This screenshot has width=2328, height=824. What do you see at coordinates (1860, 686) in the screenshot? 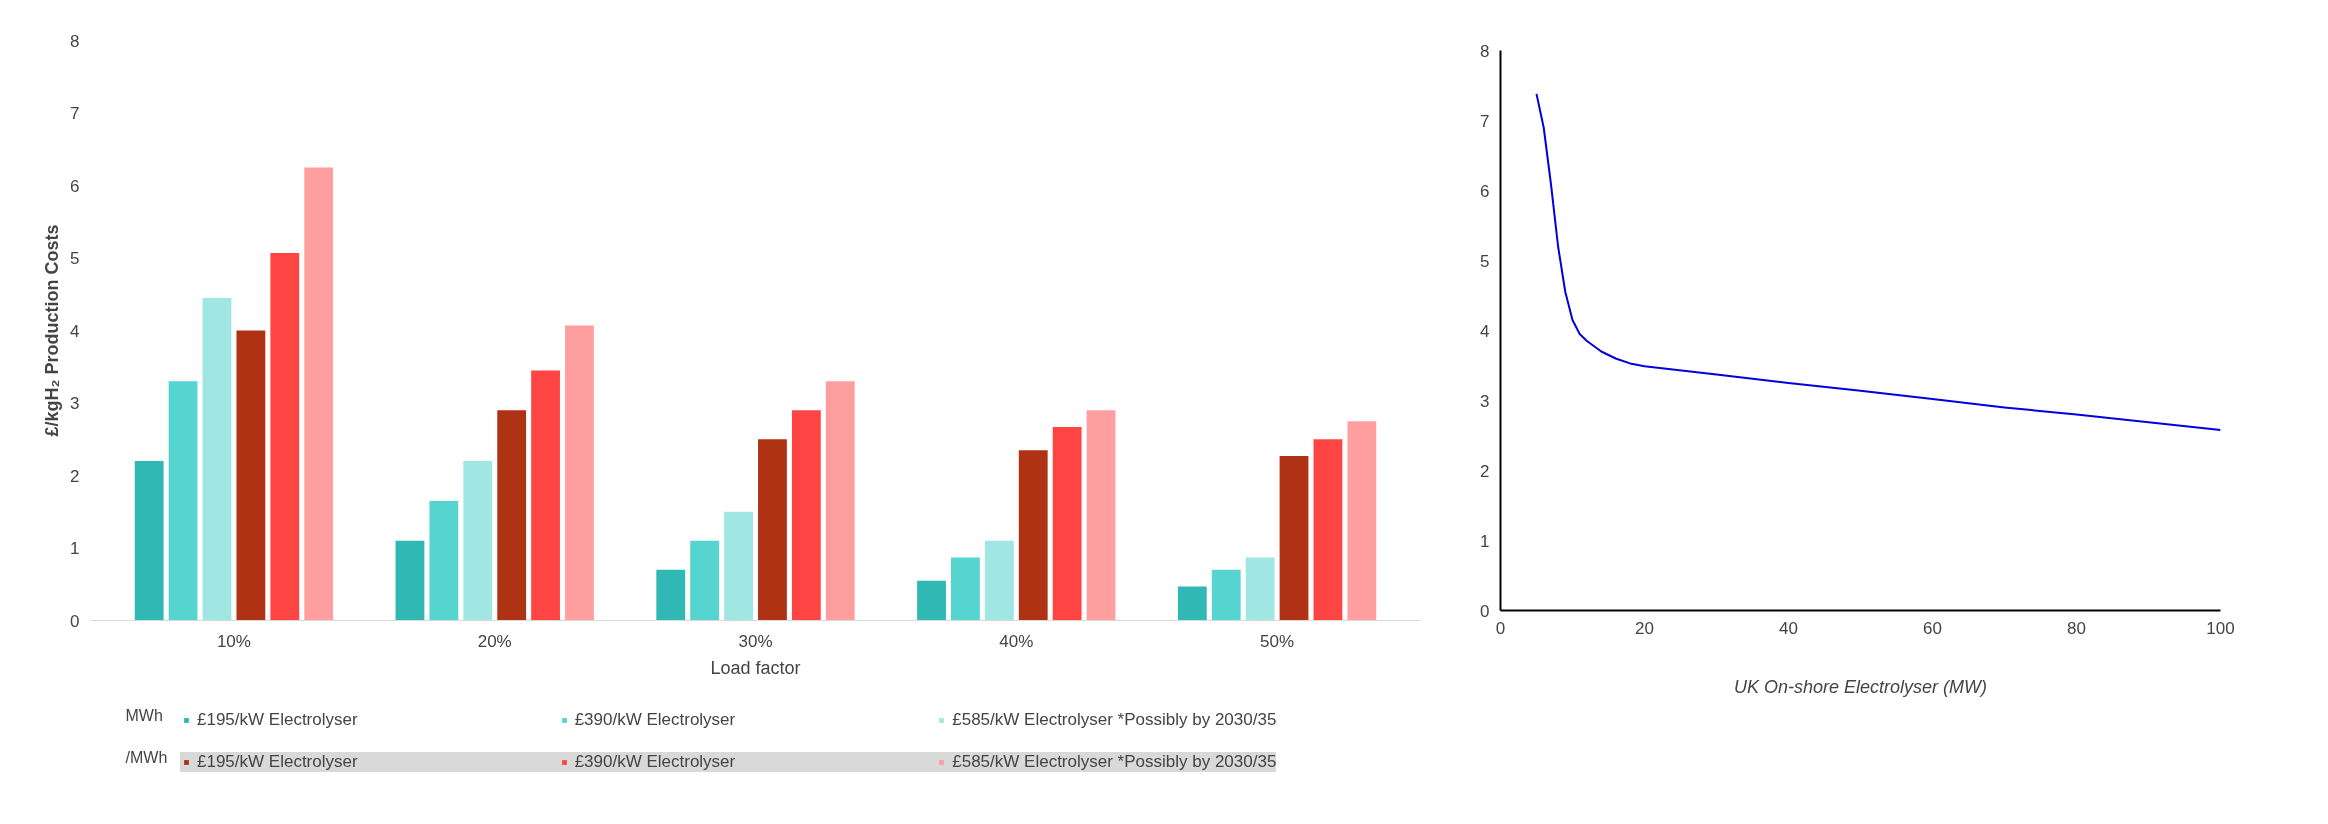
I see `x-axis-title: UK On-shore Electrolyser (MW)` at bounding box center [1860, 686].